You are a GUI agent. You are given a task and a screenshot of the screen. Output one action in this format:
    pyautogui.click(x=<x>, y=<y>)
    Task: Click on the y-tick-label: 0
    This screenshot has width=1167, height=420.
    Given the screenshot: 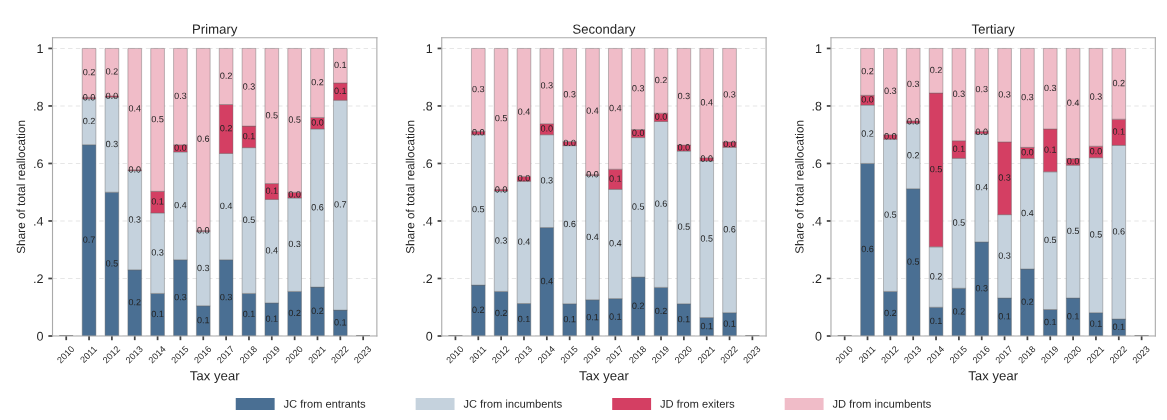 What is the action you would take?
    pyautogui.click(x=40, y=336)
    